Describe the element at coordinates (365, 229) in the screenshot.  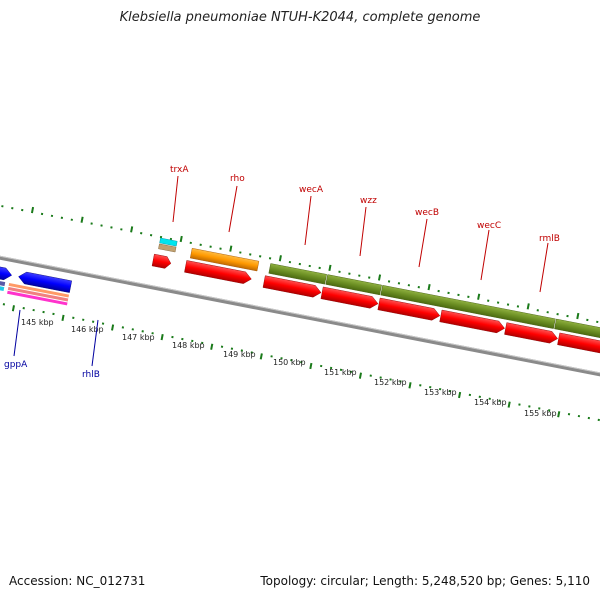
I see `top-gene-labels: trxA rho wecA wzz wecB wecC rmlB` at that location.